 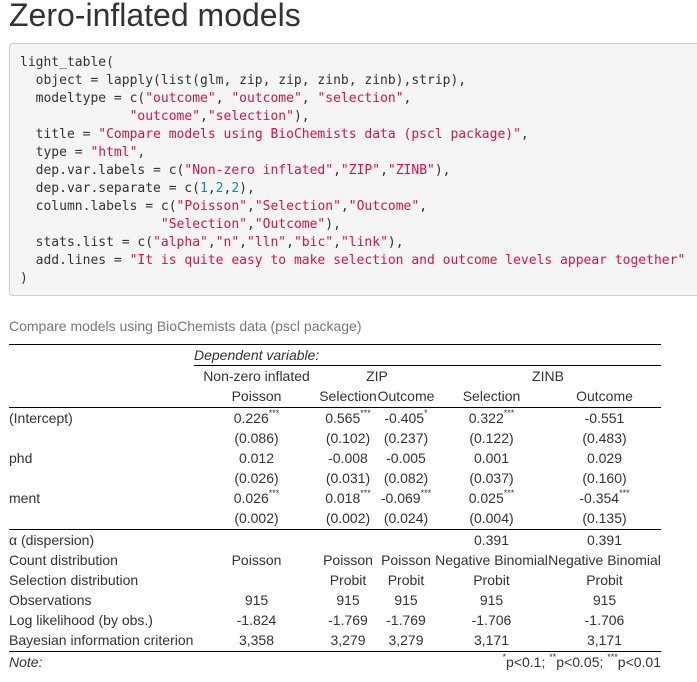 I want to click on coefficient-estimate: 0.001, so click(x=491, y=458).